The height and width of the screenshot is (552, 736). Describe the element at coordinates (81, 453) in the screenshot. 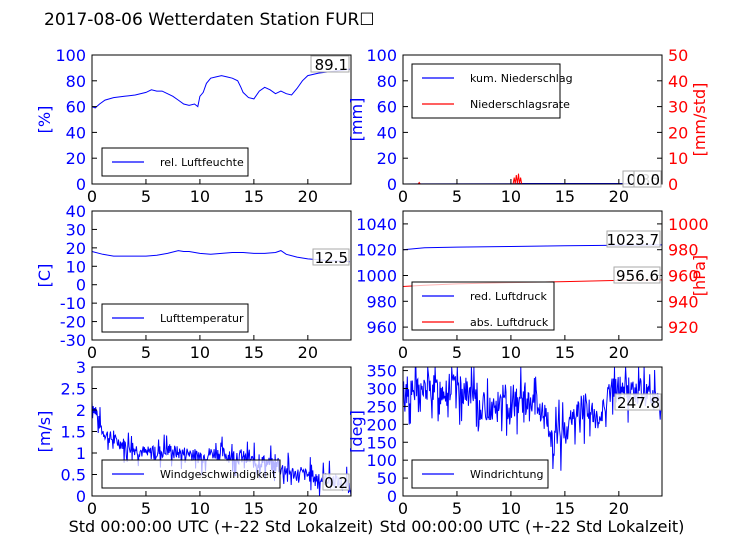

I see `y-tick-label: 1` at that location.